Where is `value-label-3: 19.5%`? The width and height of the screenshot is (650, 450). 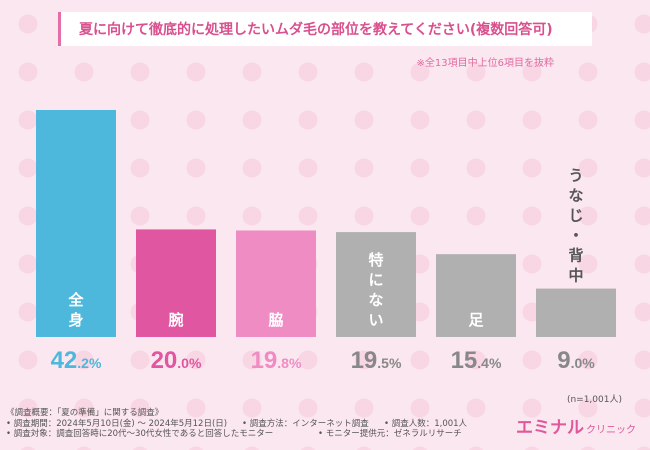
value-label-3: 19.5% is located at coordinates (376, 360).